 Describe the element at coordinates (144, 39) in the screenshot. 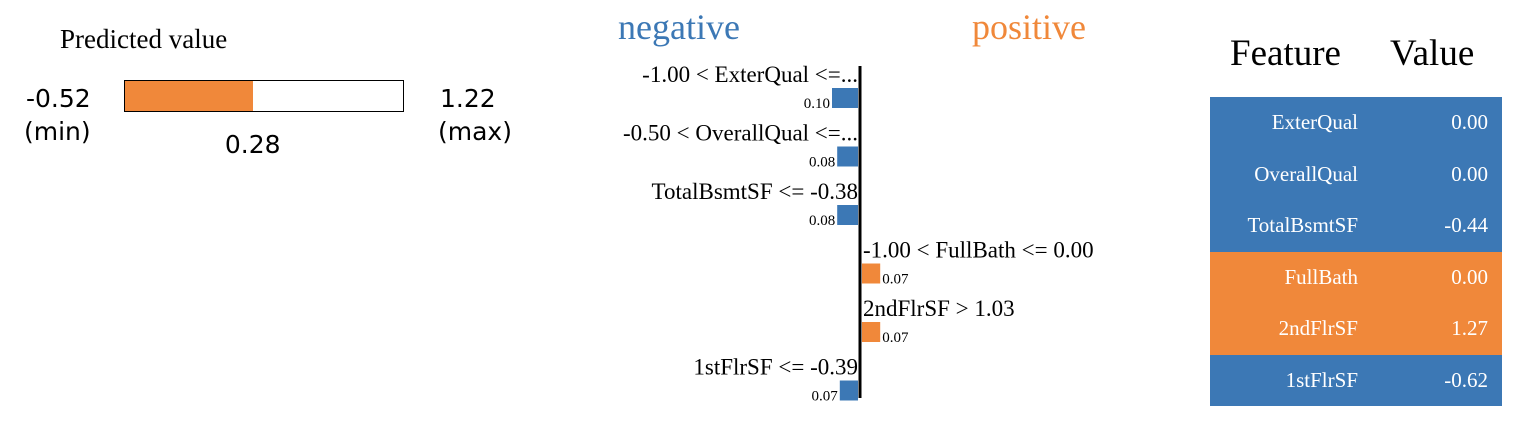

I see `predicted-value-title: Predicted value` at that location.